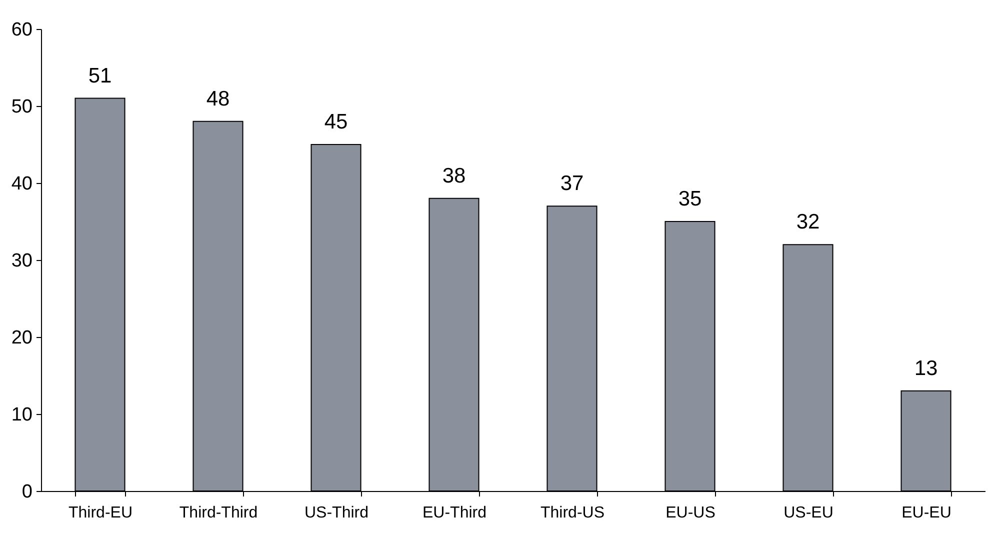 Image resolution: width=995 pixels, height=540 pixels. Describe the element at coordinates (926, 368) in the screenshot. I see `data-label: 13` at that location.